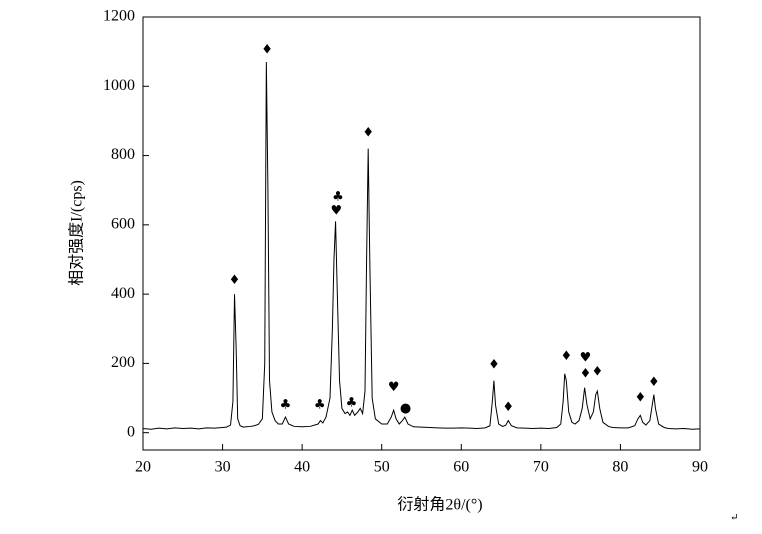 This screenshot has width=762, height=534. Describe the element at coordinates (123, 154) in the screenshot. I see `y-tick-label: 800` at that location.